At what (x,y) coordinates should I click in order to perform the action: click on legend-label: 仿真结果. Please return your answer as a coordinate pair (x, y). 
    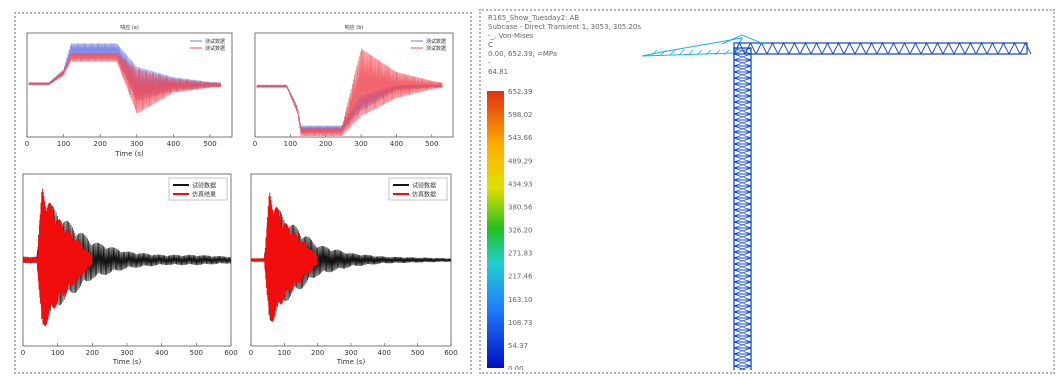
    Looking at the image, I should click on (204, 195).